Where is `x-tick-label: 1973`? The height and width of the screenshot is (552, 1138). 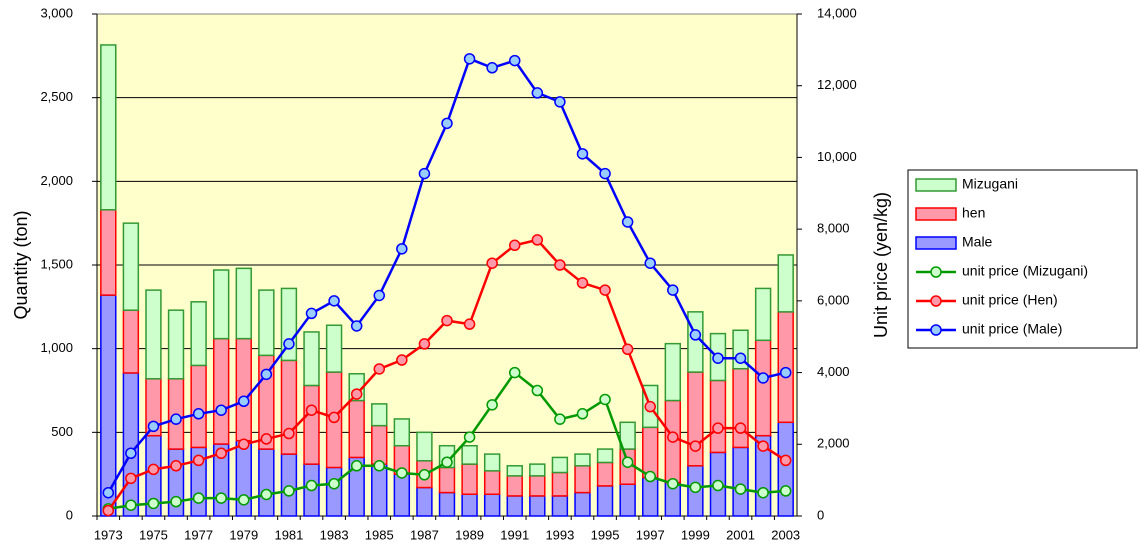
x-tick-label: 1973 is located at coordinates (108, 534).